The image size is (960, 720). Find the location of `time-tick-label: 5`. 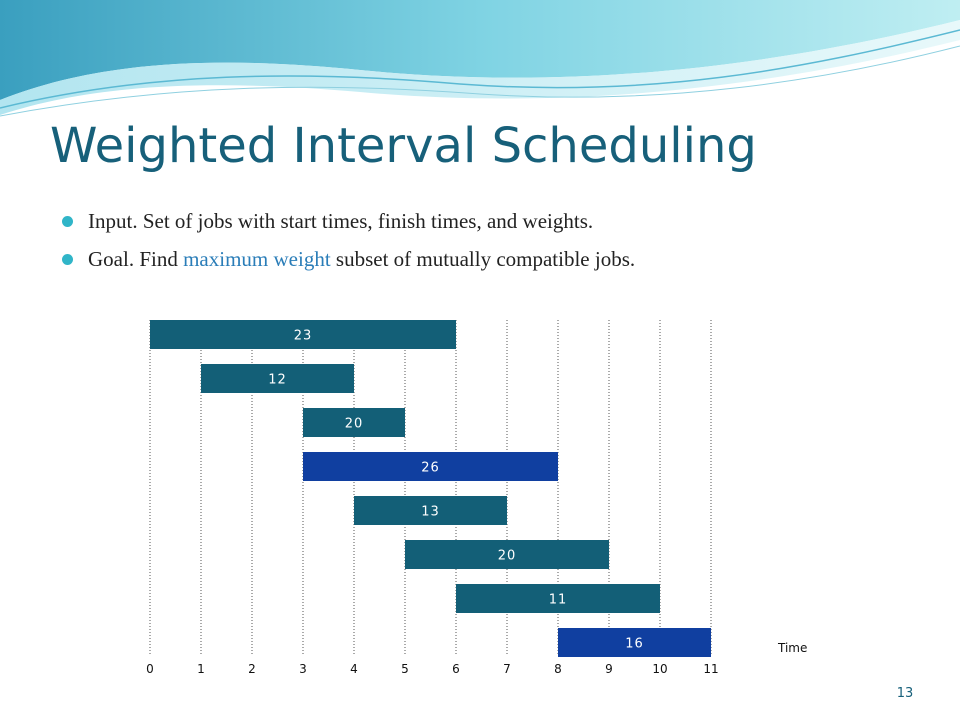

time-tick-label: 5 is located at coordinates (405, 669).